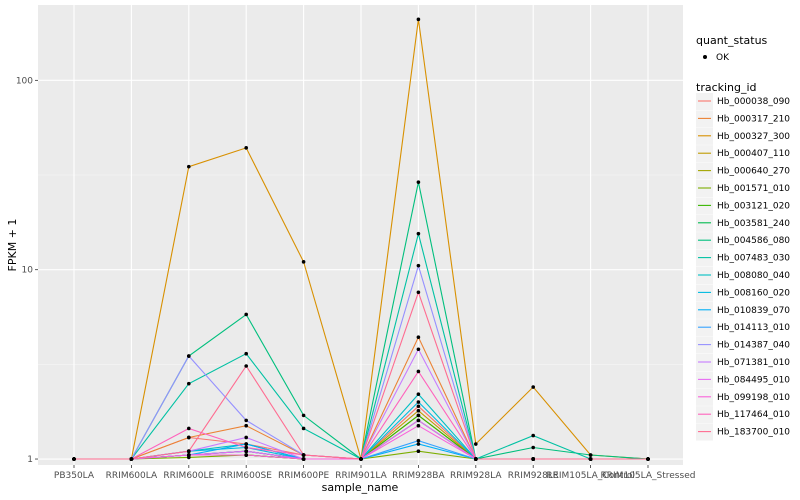  I want to click on legend-label-series: Hb_000317_210, so click(753, 119).